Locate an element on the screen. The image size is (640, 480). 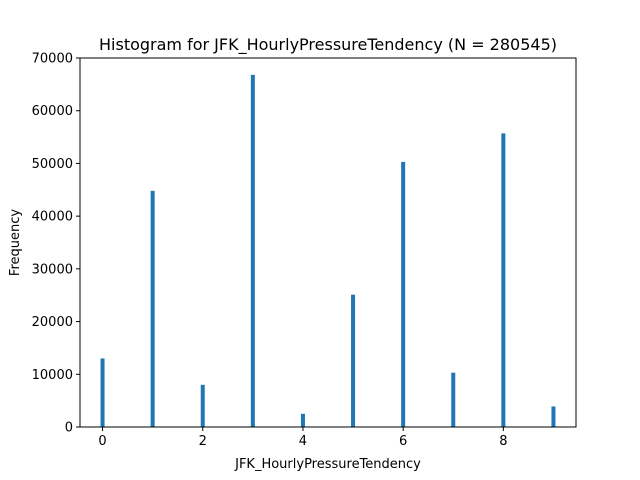
y-tick-label-70000: 70000 is located at coordinates (52, 59).